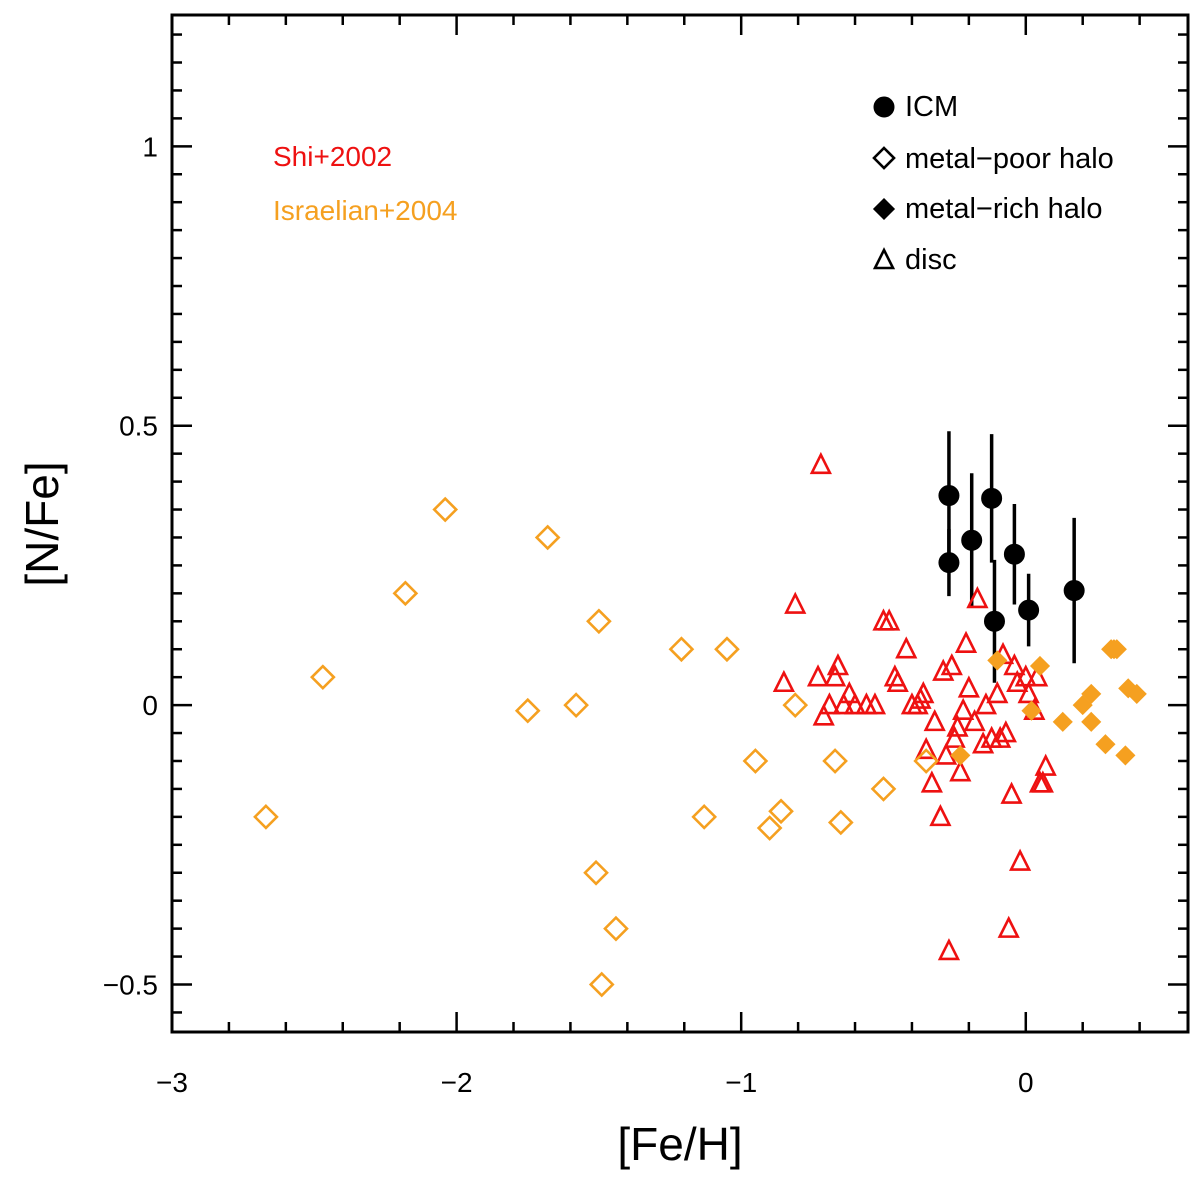 The image size is (1200, 1182). Describe the element at coordinates (884, 258) in the screenshot. I see `legend-marker-disc` at that location.